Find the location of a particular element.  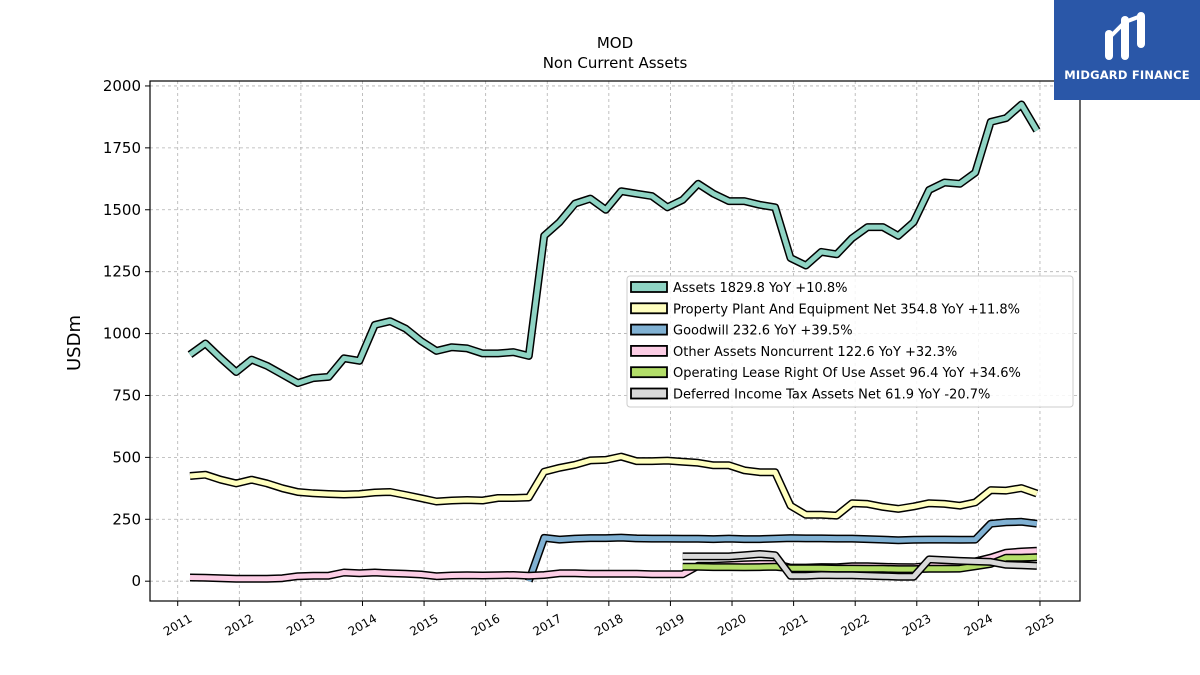

y-tick-label: 1750 is located at coordinates (122, 148).